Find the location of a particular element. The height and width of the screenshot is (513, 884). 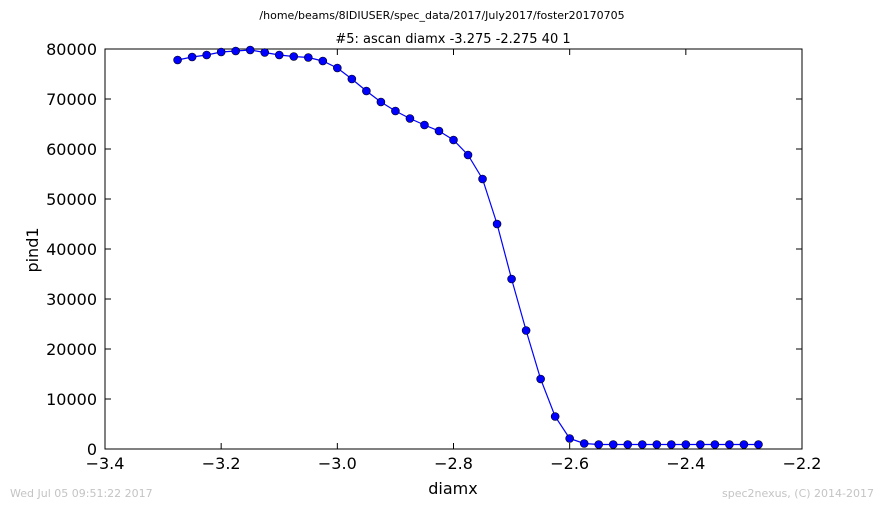

y-tick-label: 10000 is located at coordinates (71, 399).